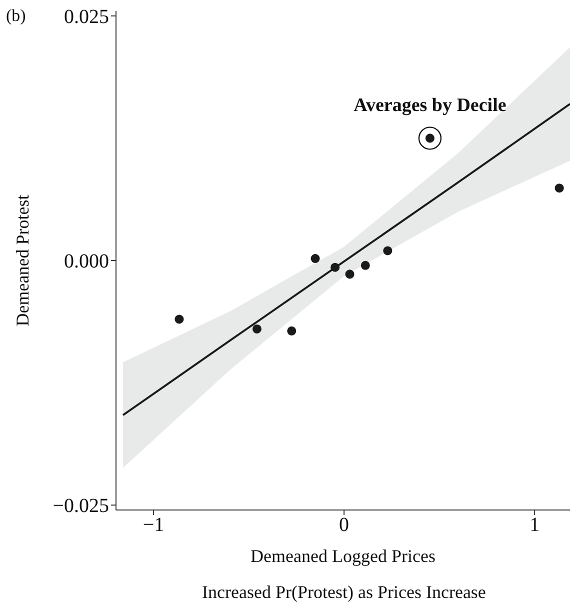 The width and height of the screenshot is (572, 613). What do you see at coordinates (535, 525) in the screenshot?
I see `x-tick-label: 1` at bounding box center [535, 525].